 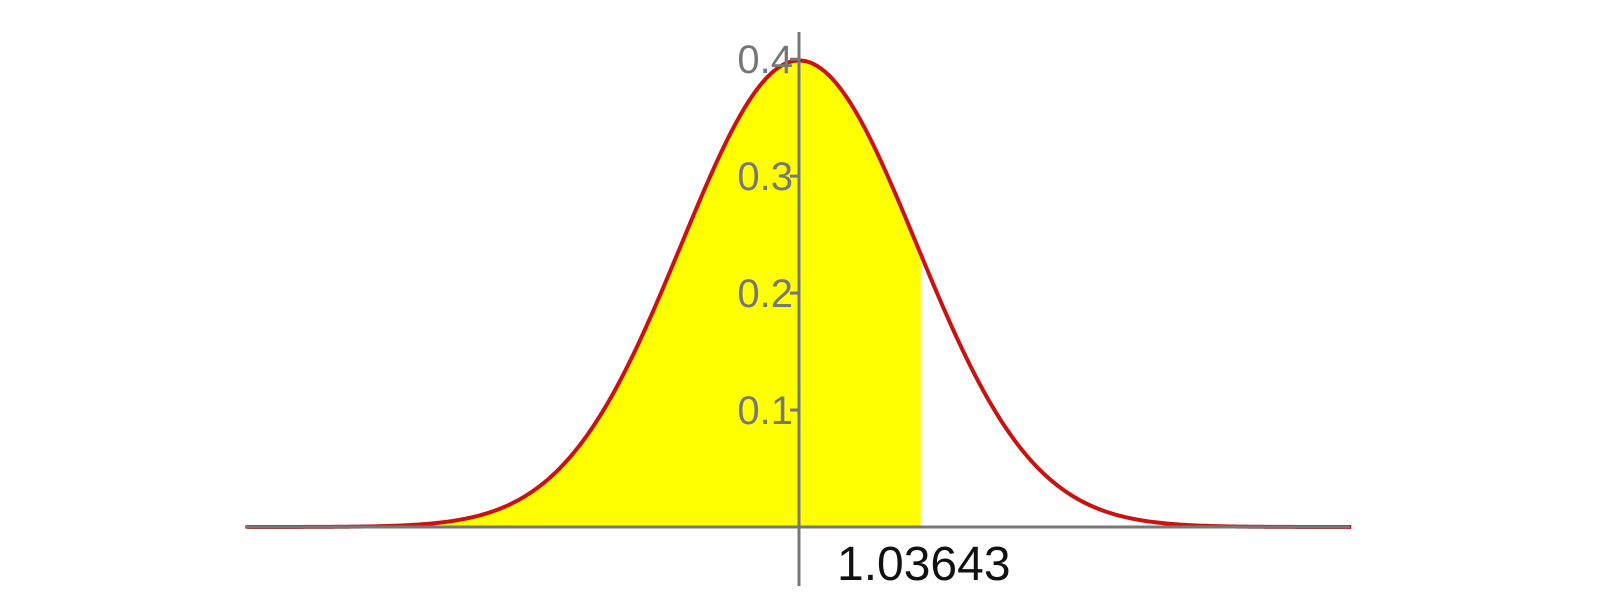 What do you see at coordinates (765, 60) in the screenshot?
I see `y-tick-label: 0.4` at bounding box center [765, 60].